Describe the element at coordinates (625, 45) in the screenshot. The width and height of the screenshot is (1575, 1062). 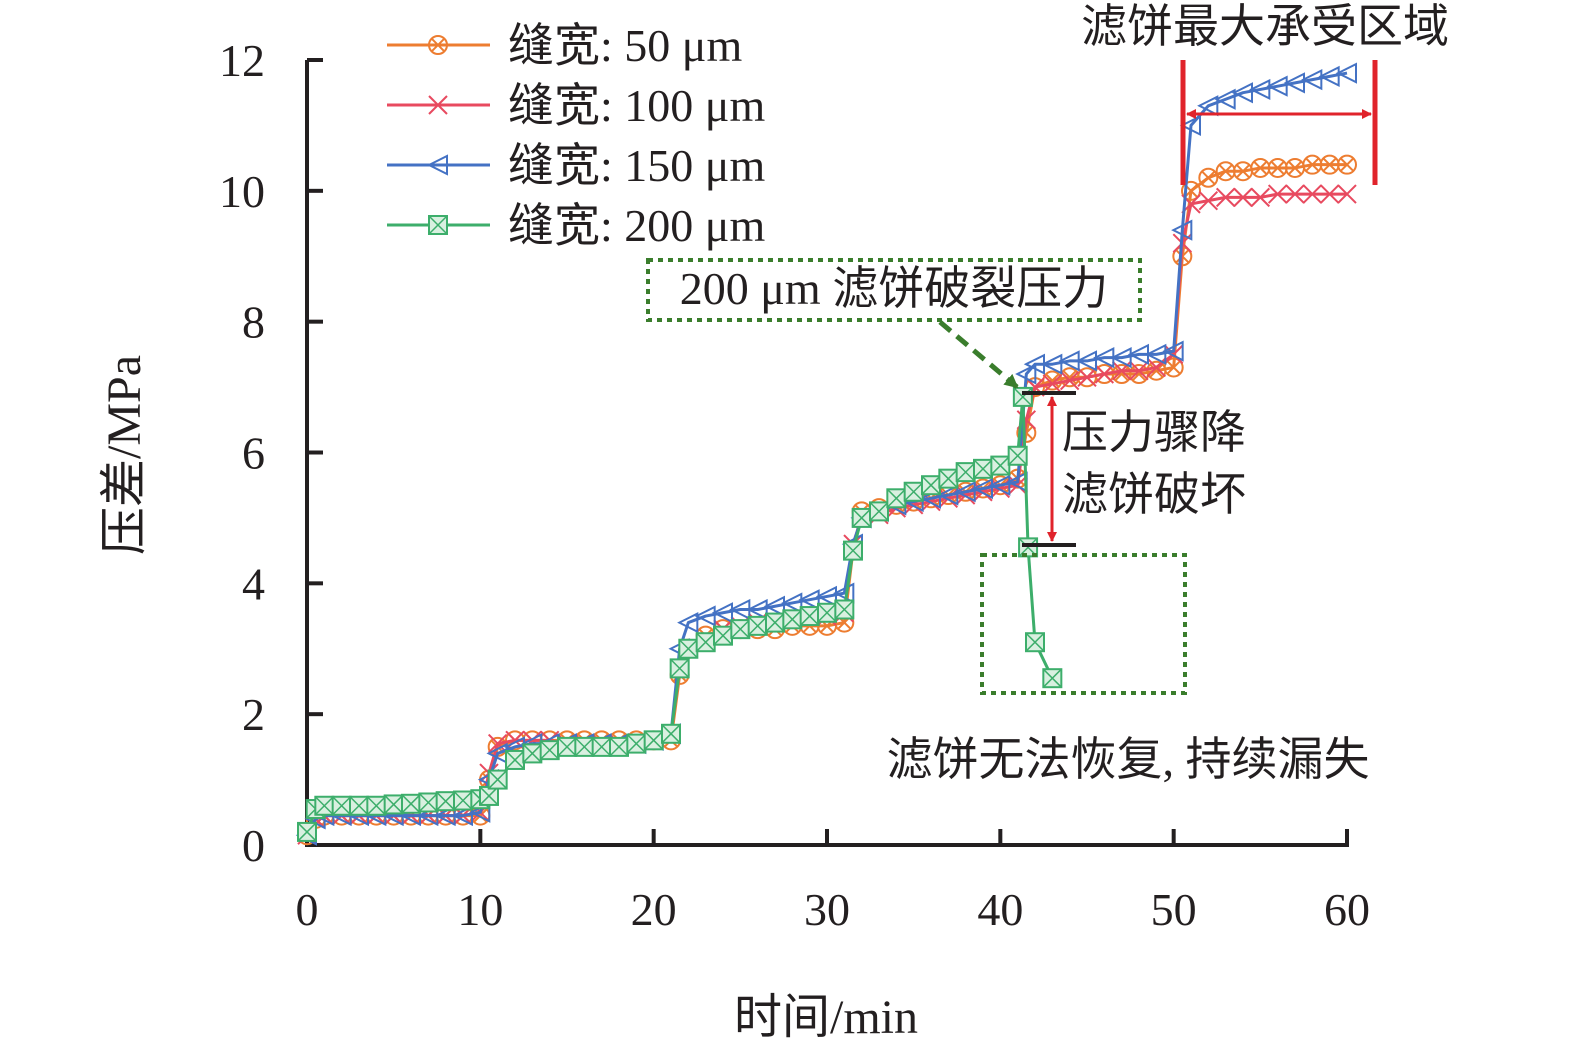
I see `legend-label: 缝宽: 50 μm` at that location.